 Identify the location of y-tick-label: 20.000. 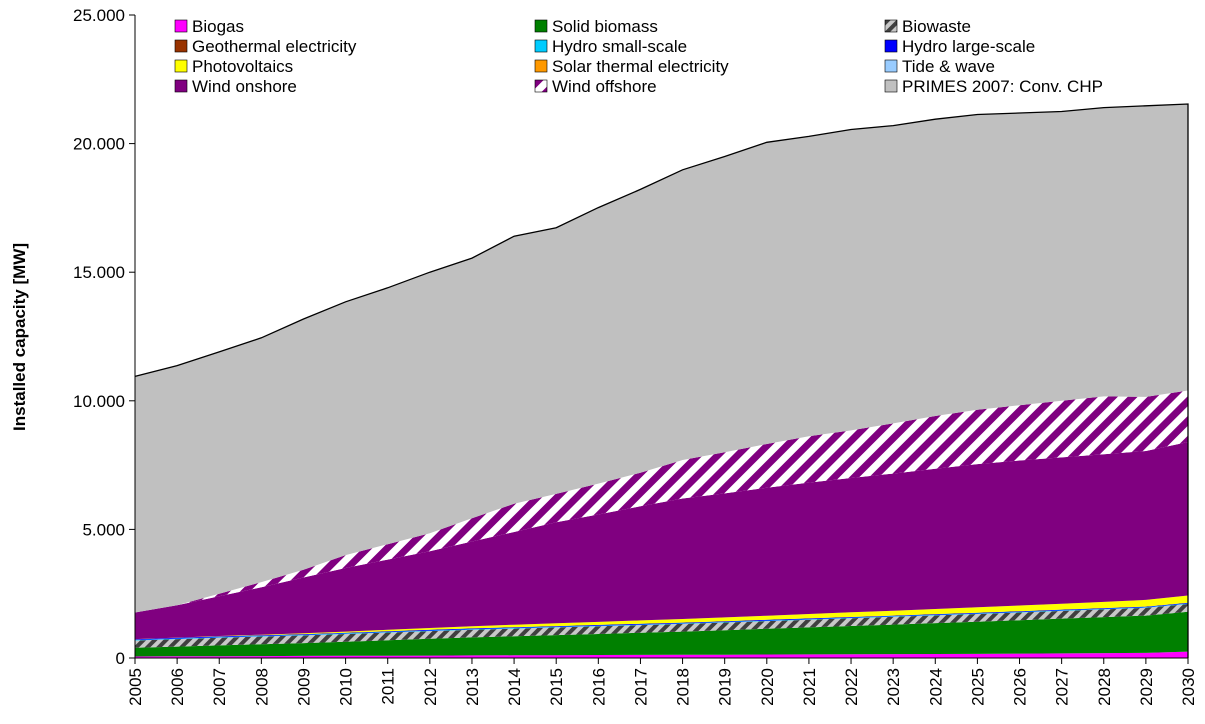
(99, 144).